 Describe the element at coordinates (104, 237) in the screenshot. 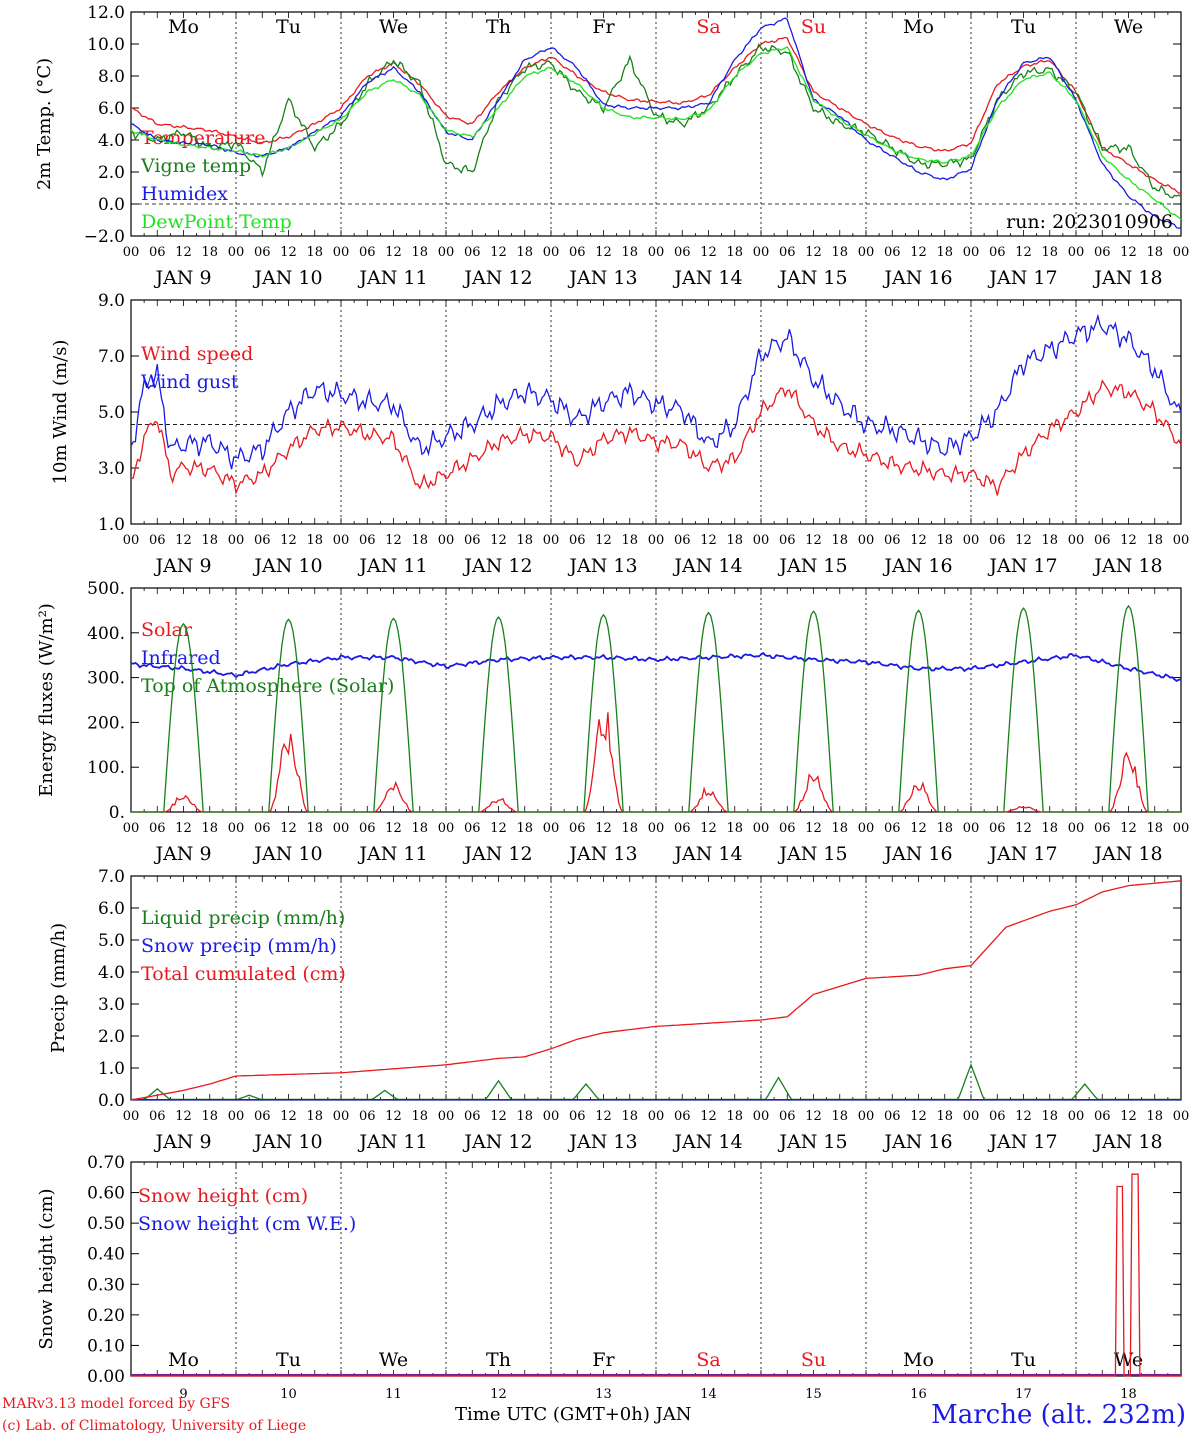

I see `y-tick-label: −2.0` at that location.